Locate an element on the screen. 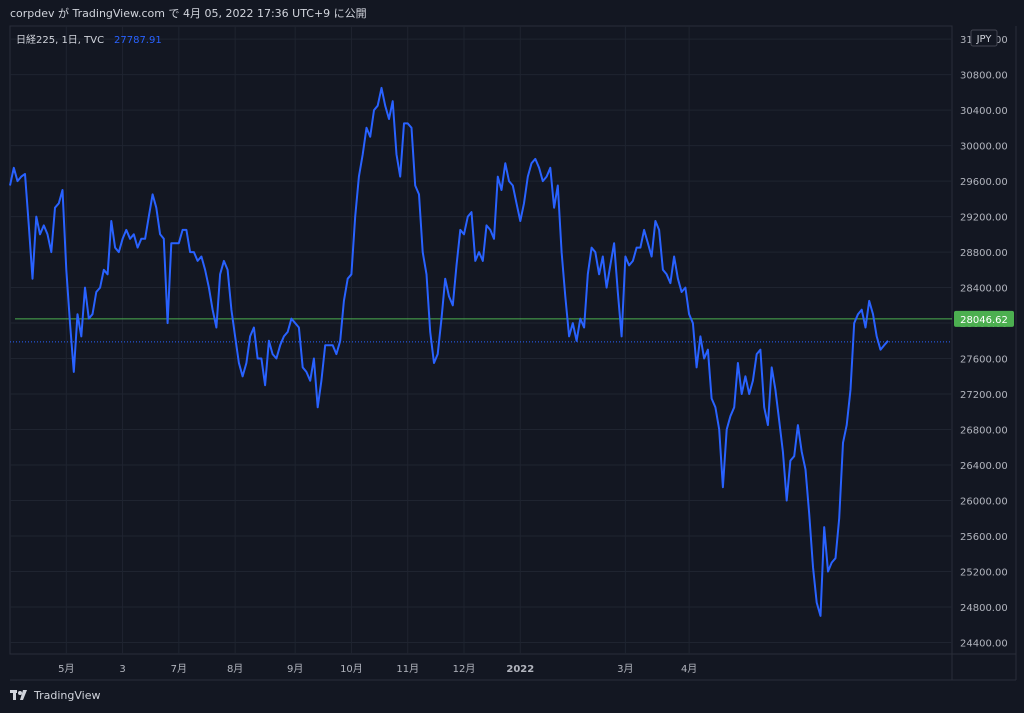  x-tick-label: 8月 is located at coordinates (235, 669).